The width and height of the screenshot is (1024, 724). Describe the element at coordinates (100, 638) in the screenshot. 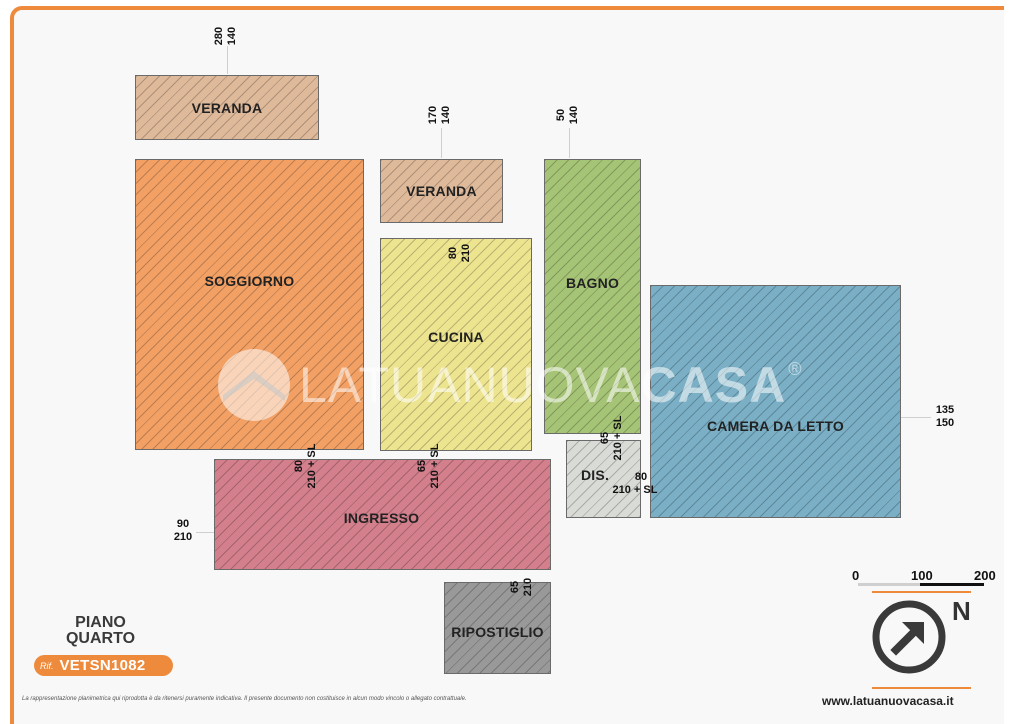

I see `floor-line-2: QUARTO` at that location.